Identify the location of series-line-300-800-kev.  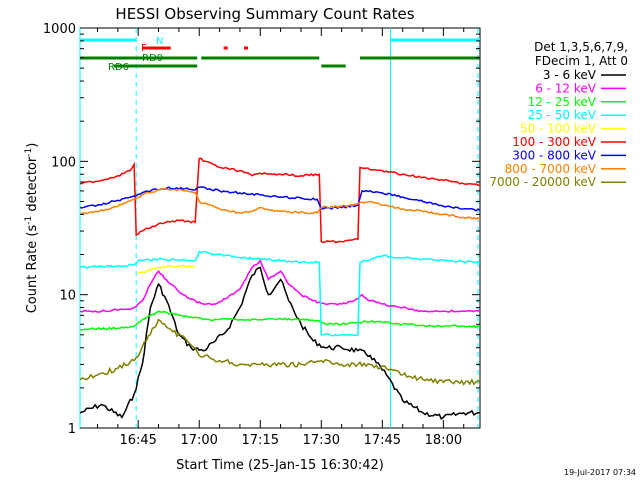
(280, 199).